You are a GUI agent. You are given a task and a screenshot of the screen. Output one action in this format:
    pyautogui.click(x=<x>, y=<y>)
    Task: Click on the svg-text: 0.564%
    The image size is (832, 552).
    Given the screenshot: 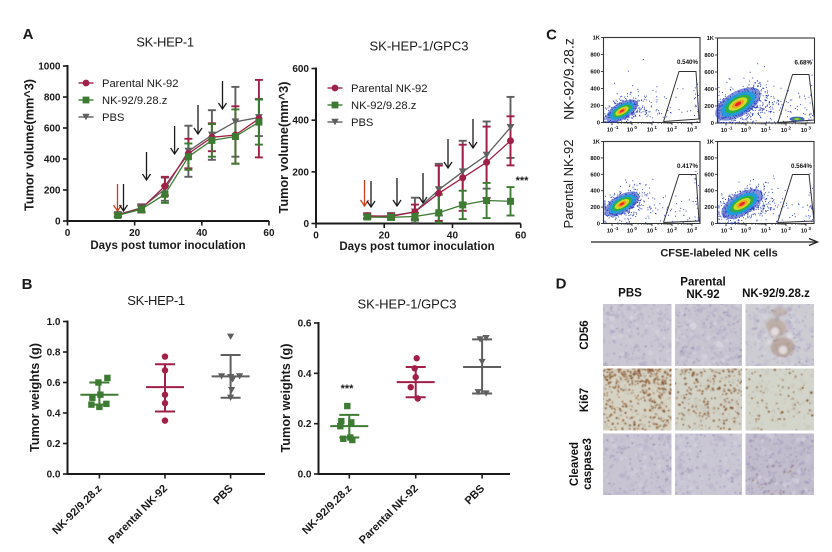 What is the action you would take?
    pyautogui.click(x=801, y=166)
    